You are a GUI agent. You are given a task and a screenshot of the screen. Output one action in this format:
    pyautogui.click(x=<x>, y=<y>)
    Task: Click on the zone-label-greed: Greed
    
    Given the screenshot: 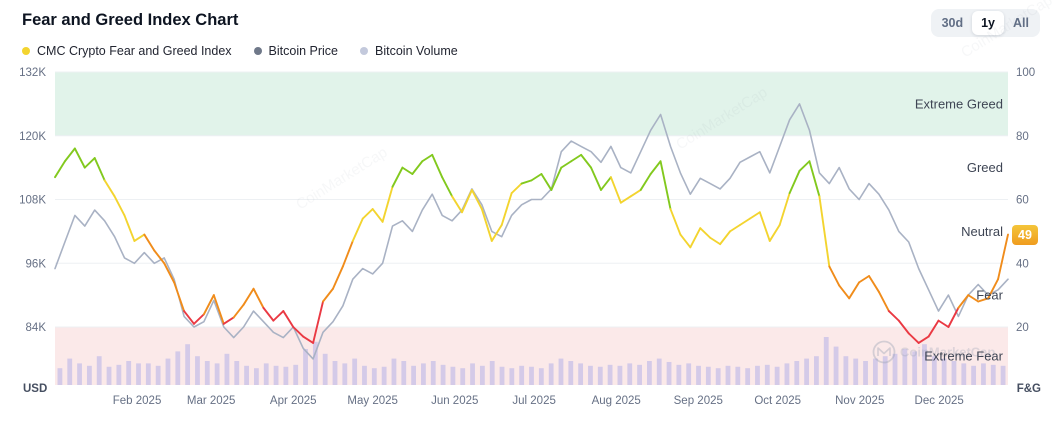 What is the action you would take?
    pyautogui.click(x=985, y=167)
    